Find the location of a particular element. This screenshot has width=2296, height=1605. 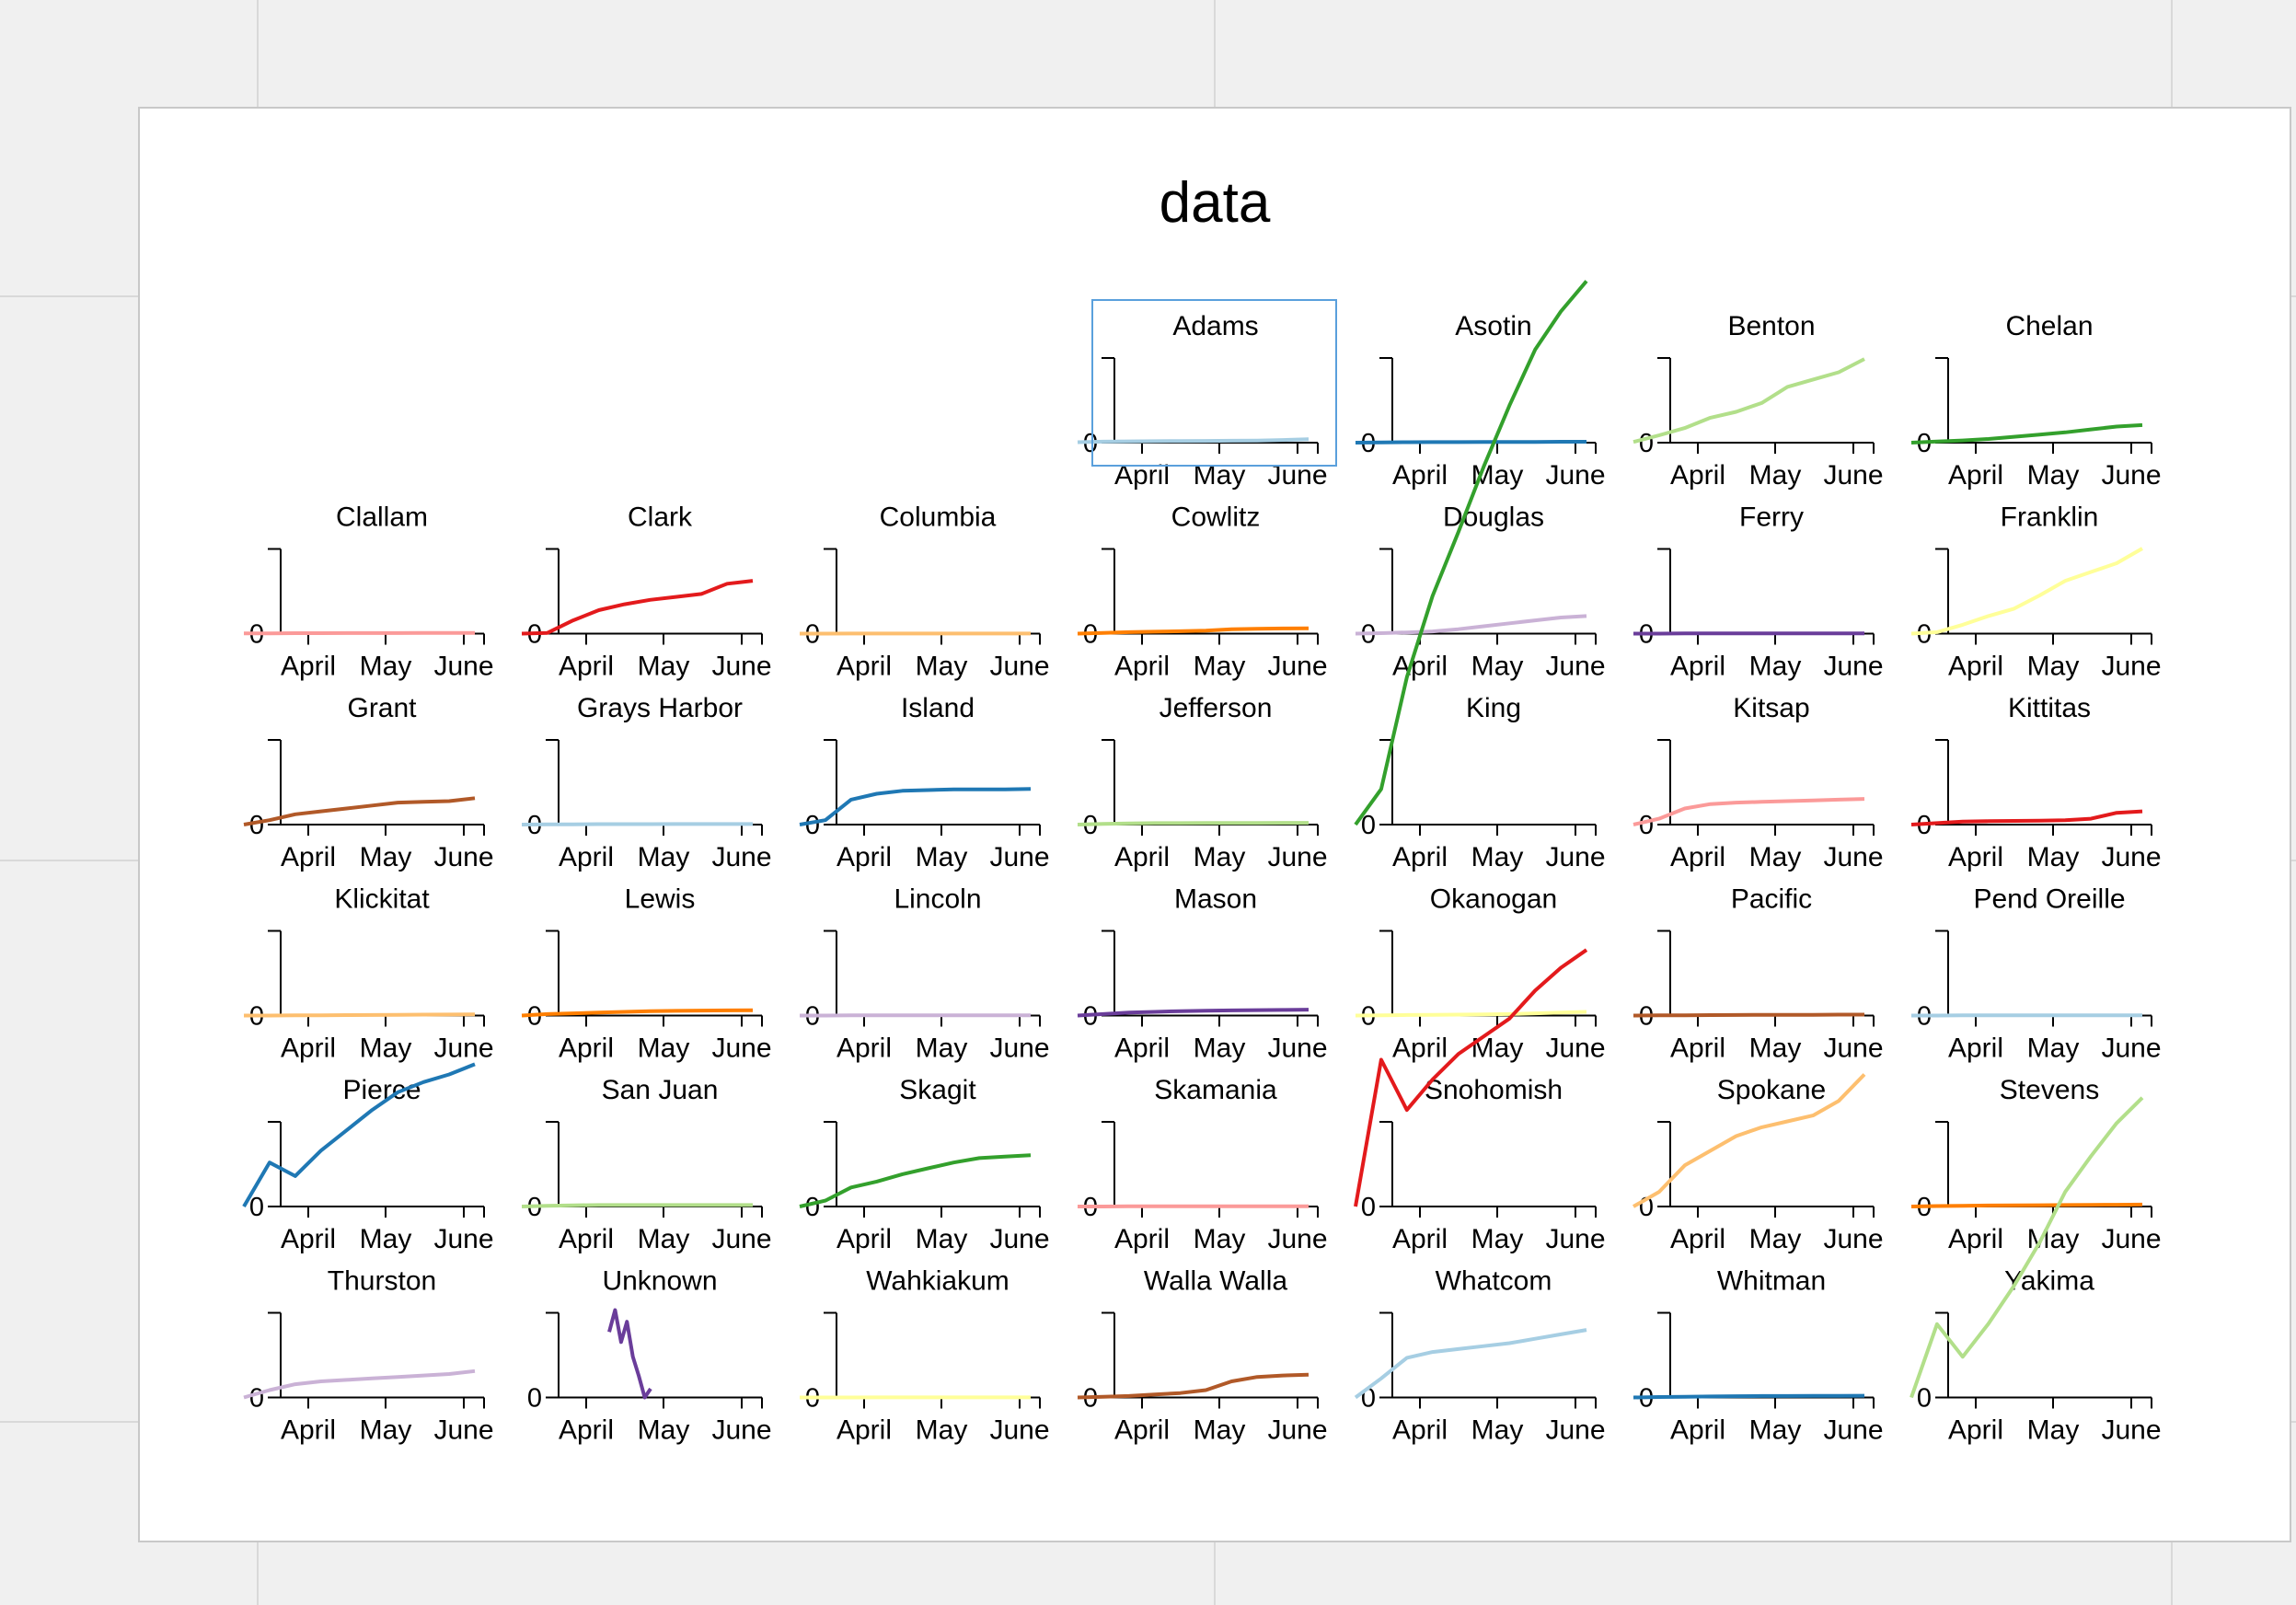

facet-title: Lincoln is located at coordinates (938, 899).